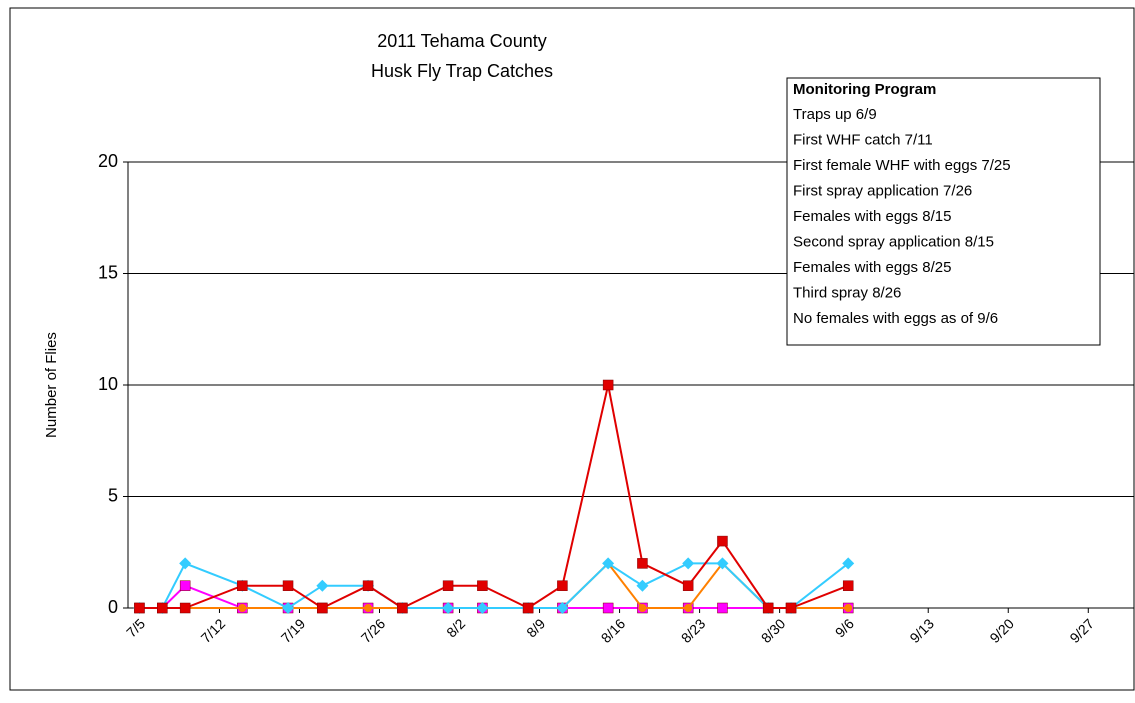 This screenshot has width=1135, height=703. What do you see at coordinates (864, 89) in the screenshot?
I see `annotation-title: Monitoring Program` at bounding box center [864, 89].